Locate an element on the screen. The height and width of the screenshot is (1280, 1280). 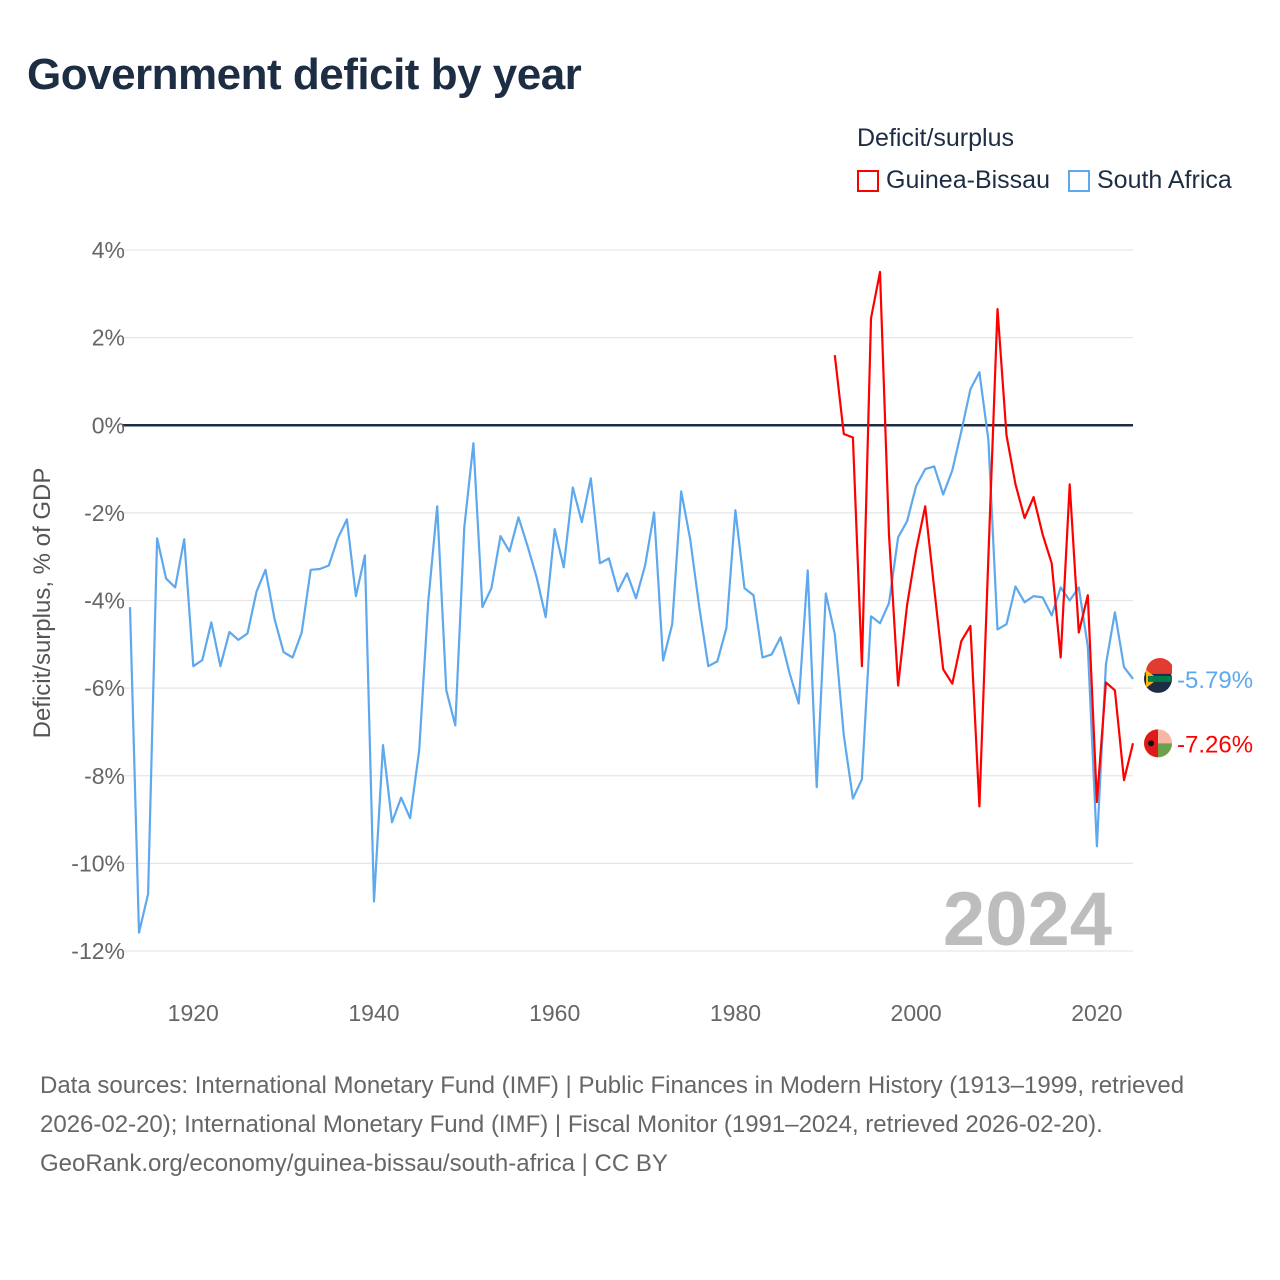
chart-title: Government deficit by year is located at coordinates (304, 74).